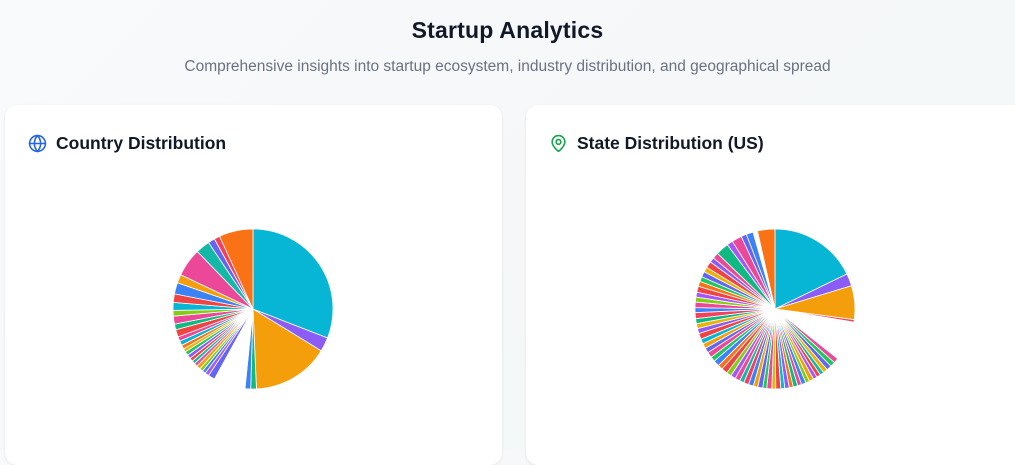 This screenshot has width=1015, height=465. I want to click on country-pie-chart, so click(253, 309).